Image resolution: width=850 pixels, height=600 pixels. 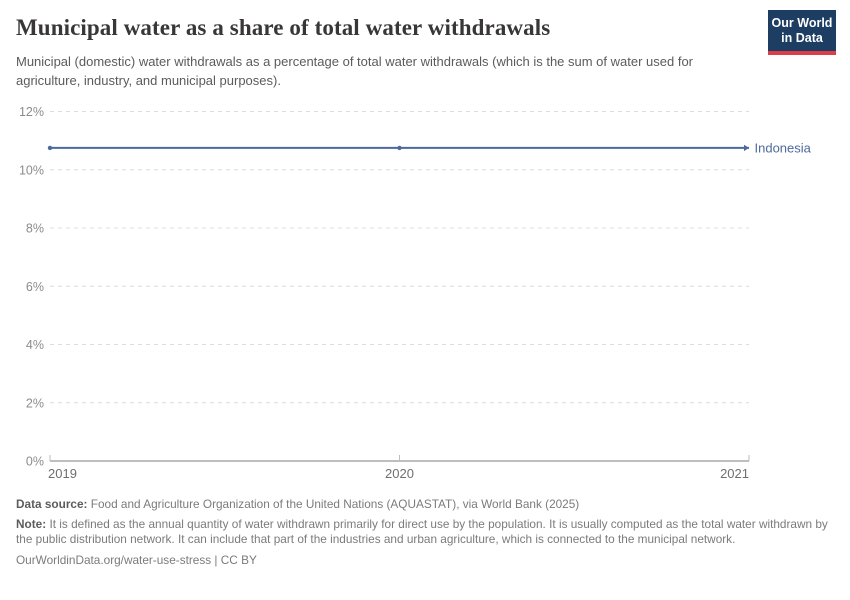 I want to click on owid-logo: Our World in Data, so click(x=802, y=32).